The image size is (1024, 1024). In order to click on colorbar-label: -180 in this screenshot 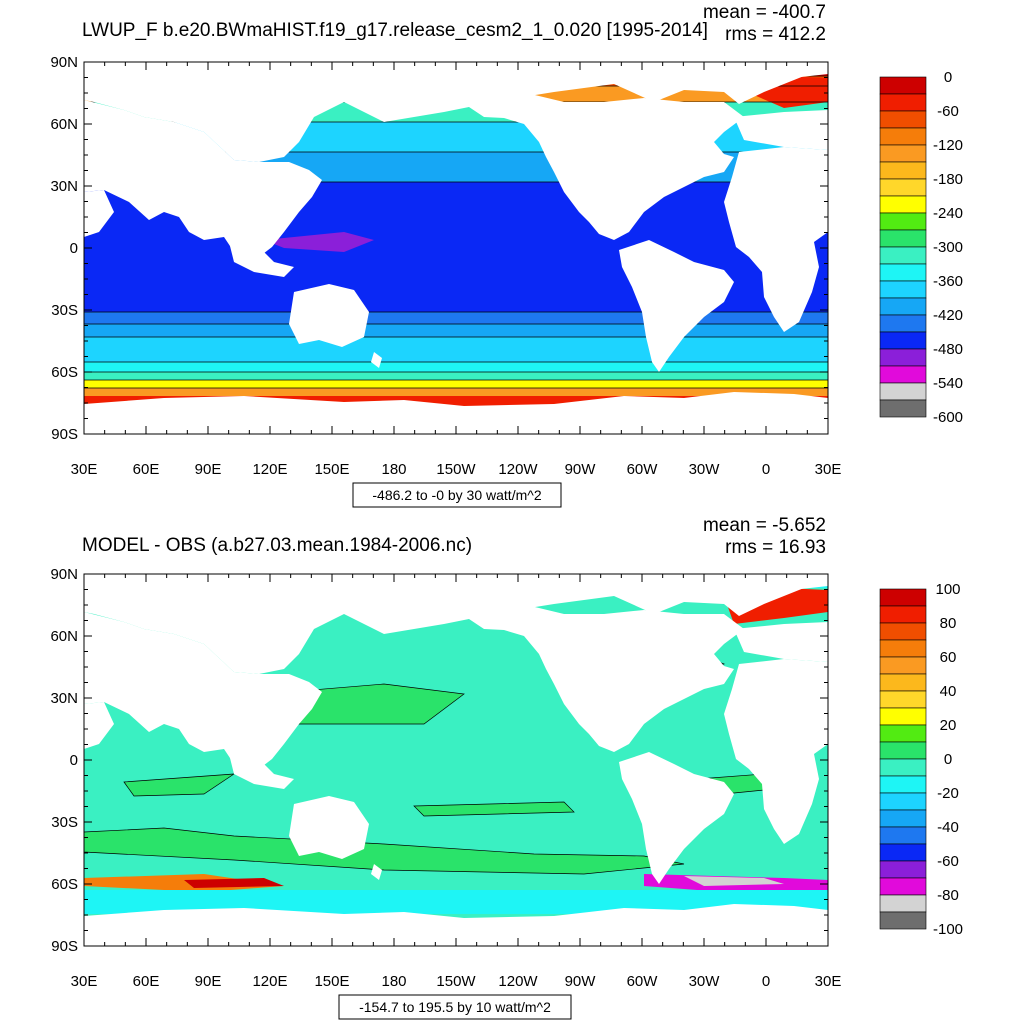, I will do `click(948, 179)`.